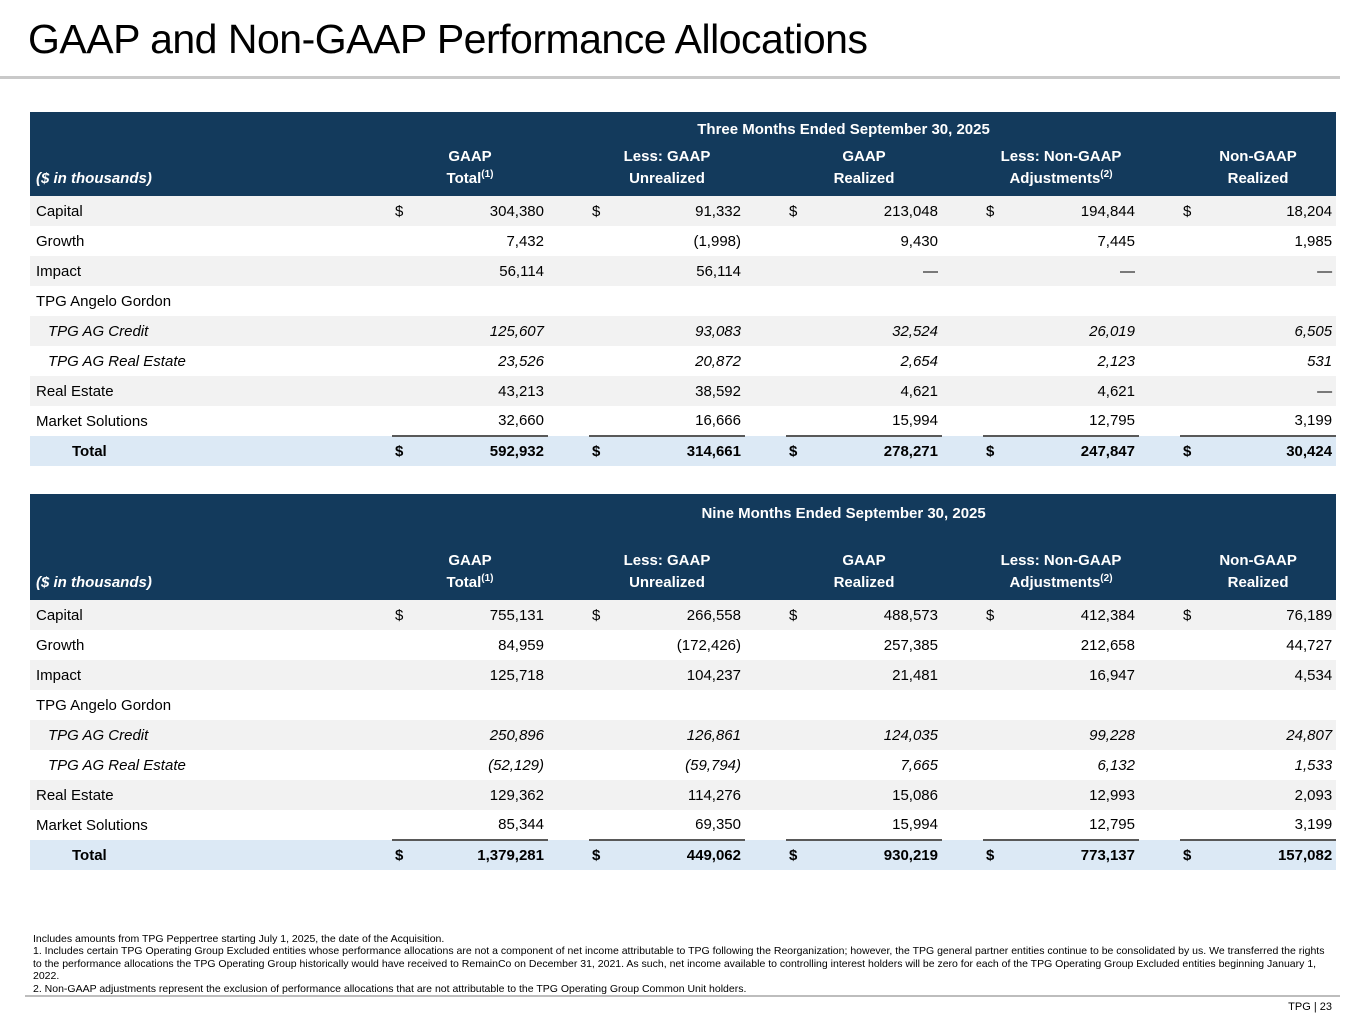 The width and height of the screenshot is (1365, 1024). Describe the element at coordinates (915, 331) in the screenshot. I see `cell-value: 32,524` at that location.